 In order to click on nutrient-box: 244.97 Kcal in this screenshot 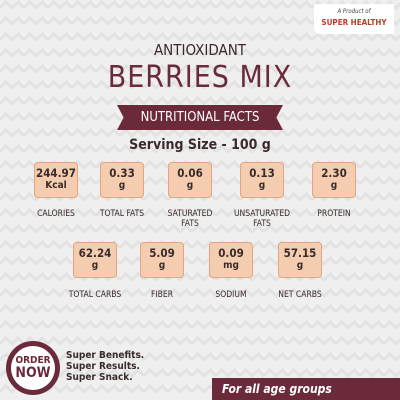, I will do `click(56, 180)`.